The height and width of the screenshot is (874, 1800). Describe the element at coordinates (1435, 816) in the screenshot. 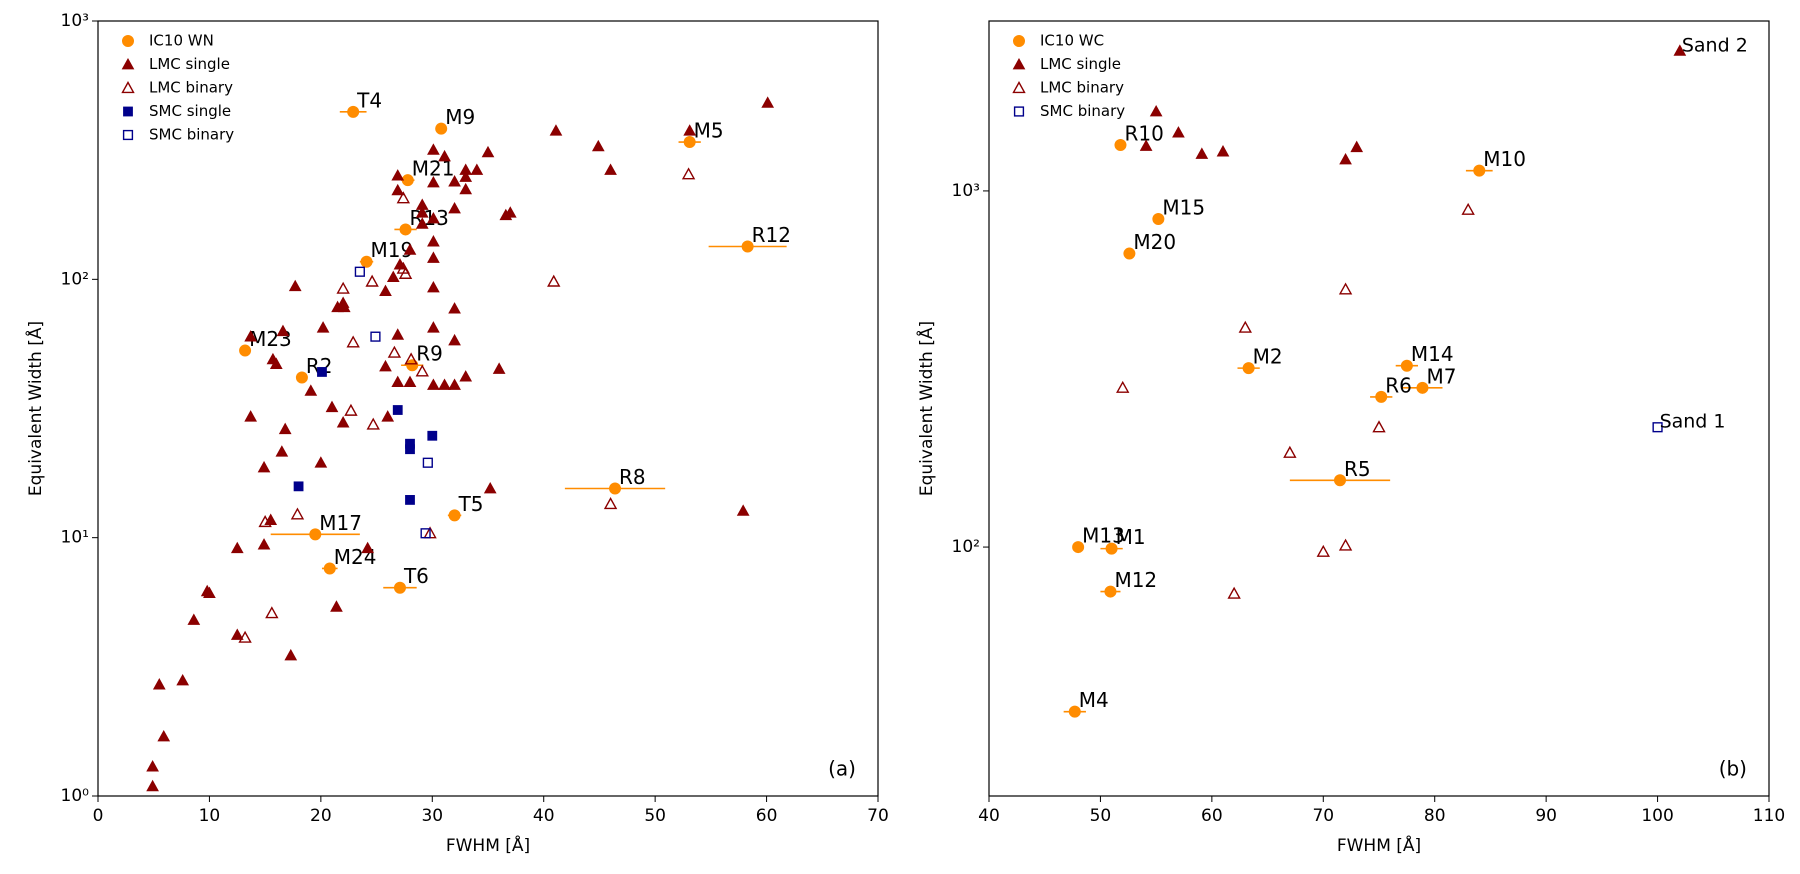

I see `x-tick-label: 80` at that location.